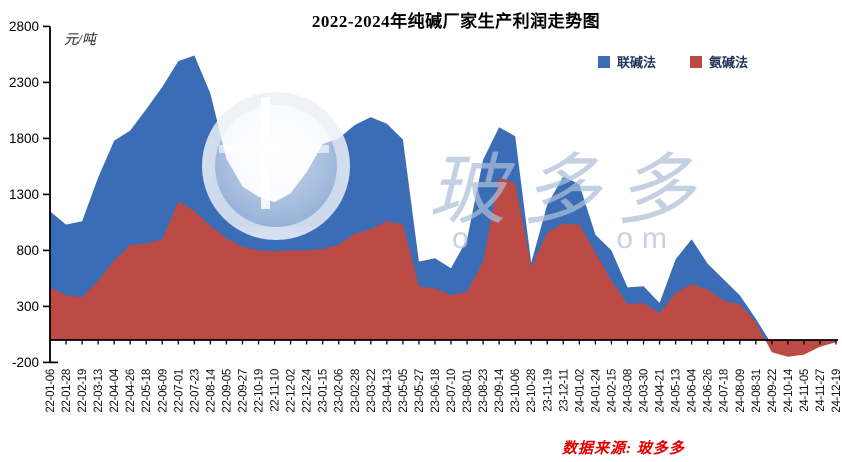 This screenshot has height=462, width=842. I want to click on x-tick-label: 24-01-02, so click(580, 391).